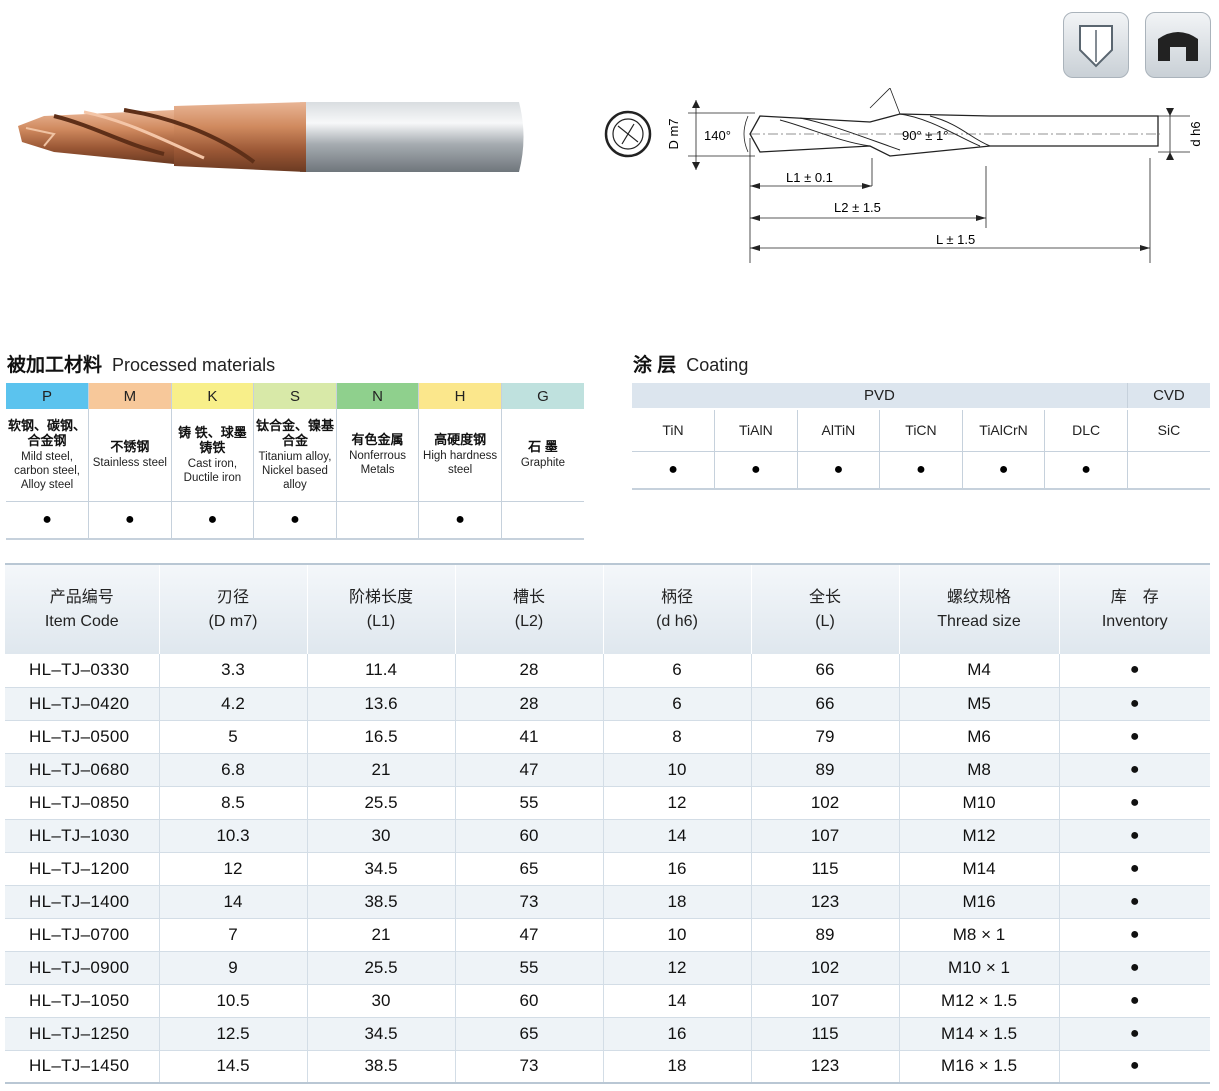  Describe the element at coordinates (979, 1067) in the screenshot. I see `thread-size-cell: M16 × 1.5` at that location.